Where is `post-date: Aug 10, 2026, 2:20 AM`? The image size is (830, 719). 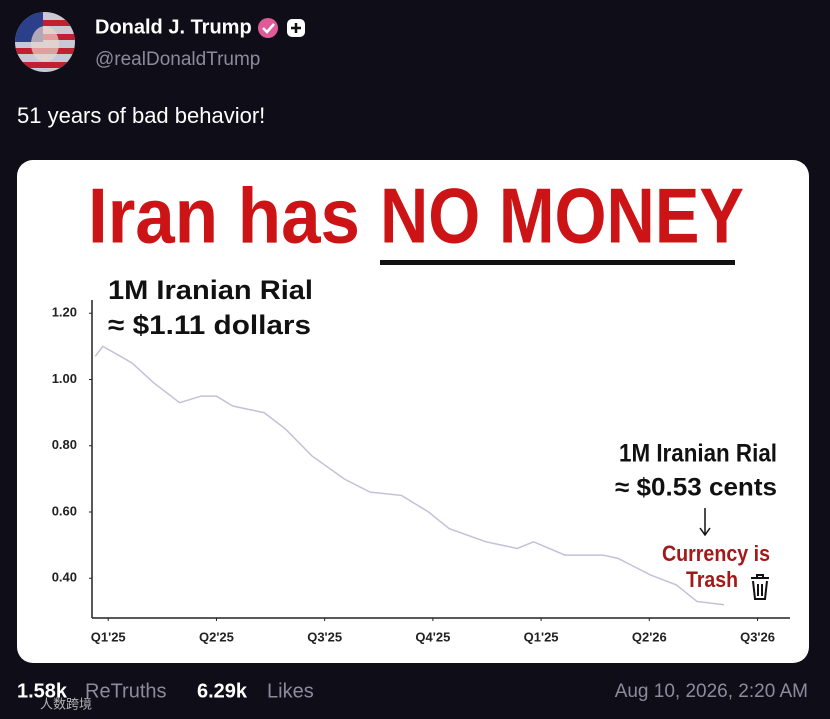
post-date: Aug 10, 2026, 2:20 AM is located at coordinates (711, 691).